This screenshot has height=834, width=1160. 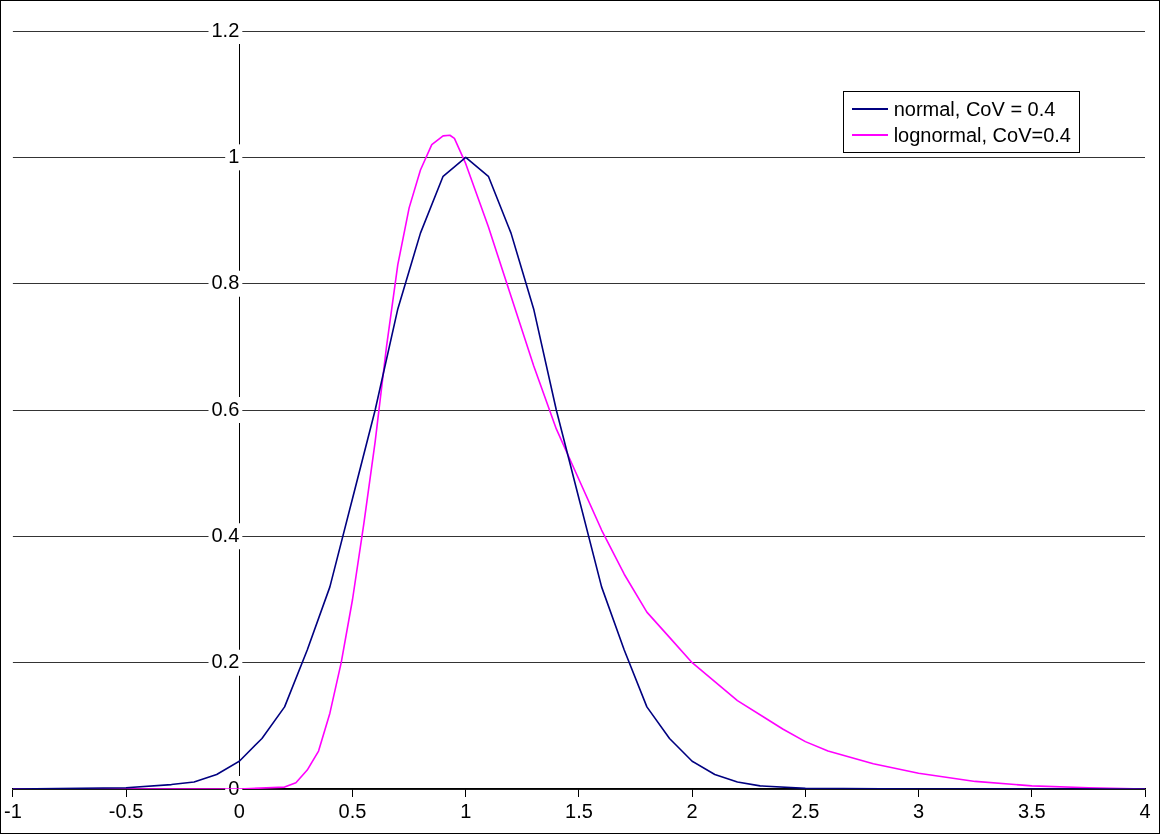 What do you see at coordinates (225, 282) in the screenshot?
I see `y-tick-label: 0.8` at bounding box center [225, 282].